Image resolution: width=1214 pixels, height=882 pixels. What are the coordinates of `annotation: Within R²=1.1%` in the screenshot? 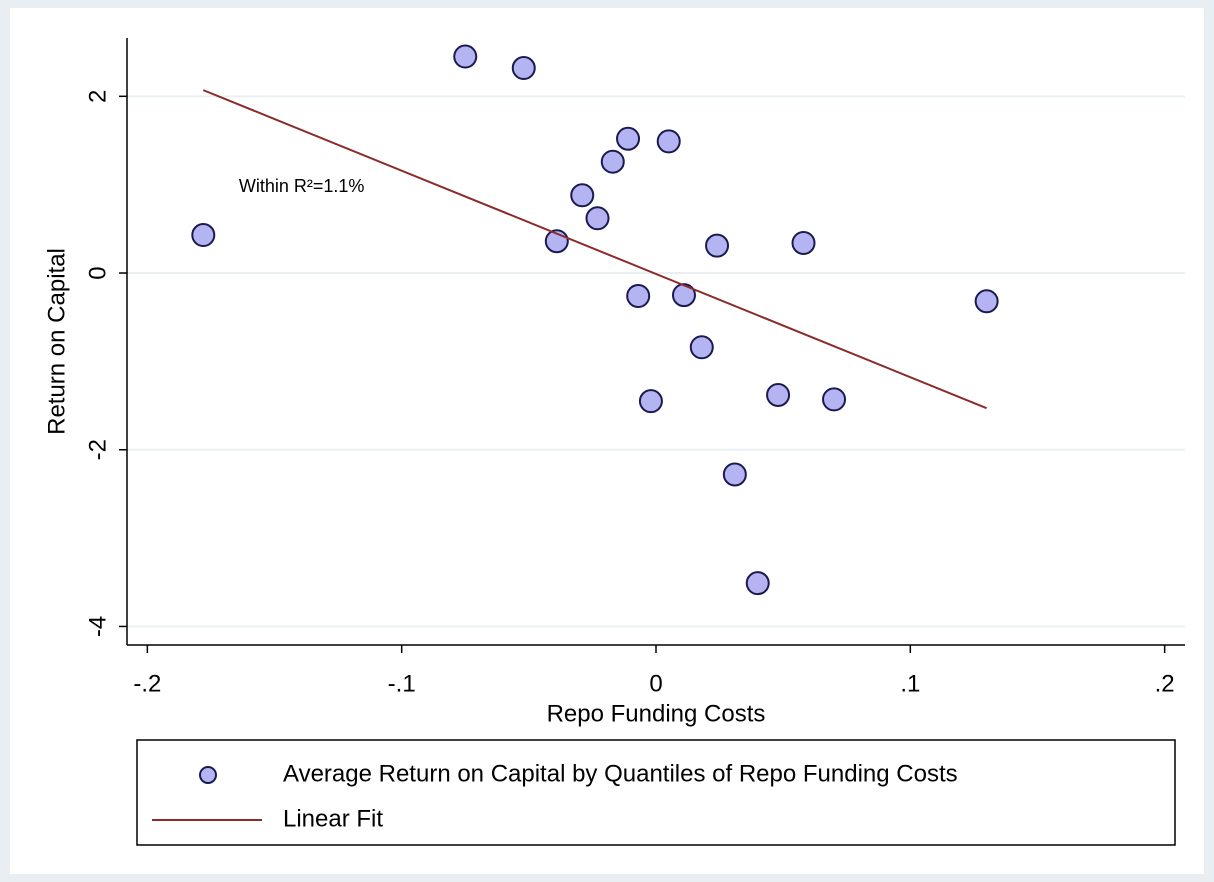 It's located at (302, 186).